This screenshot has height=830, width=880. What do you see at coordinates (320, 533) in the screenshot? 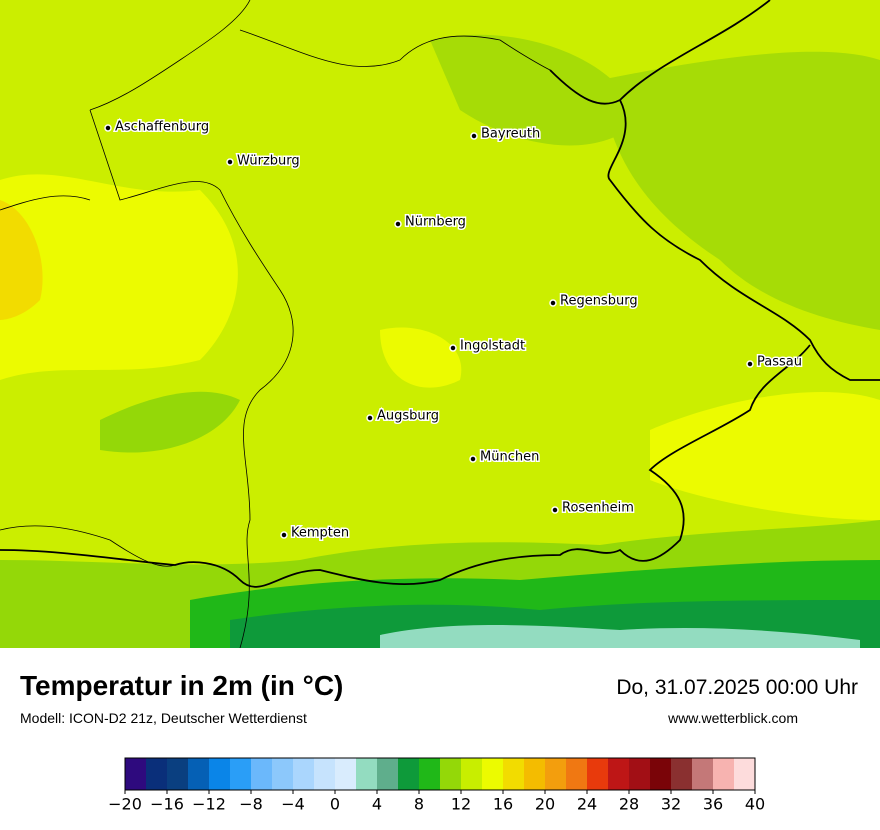
I see `city-label: Kempten` at bounding box center [320, 533].